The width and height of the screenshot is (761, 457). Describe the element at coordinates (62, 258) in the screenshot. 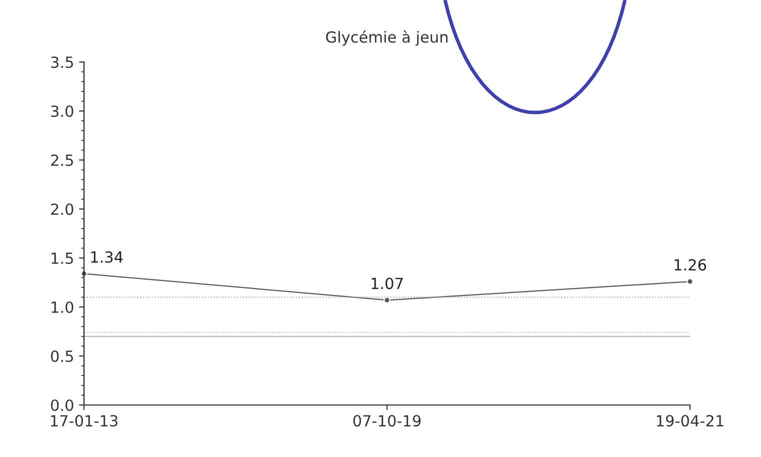

I see `y-tick-label: 1.5` at that location.